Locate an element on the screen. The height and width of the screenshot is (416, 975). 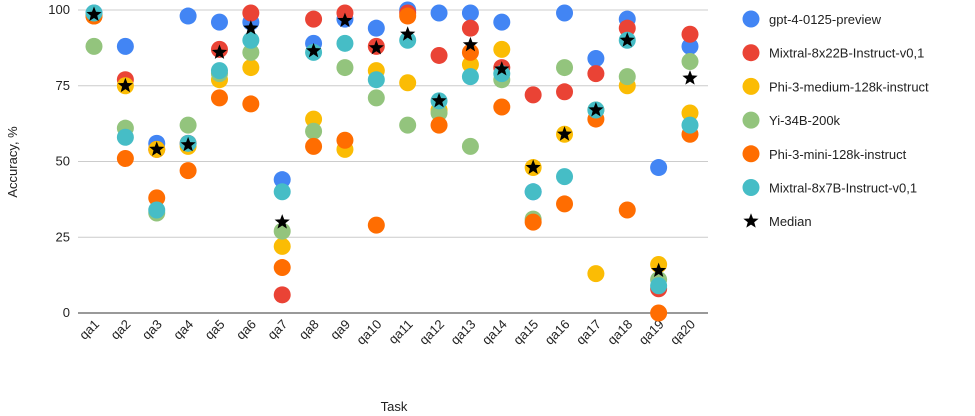
y-axis-ticks: 0 25 50 75 100 is located at coordinates (59, 161).